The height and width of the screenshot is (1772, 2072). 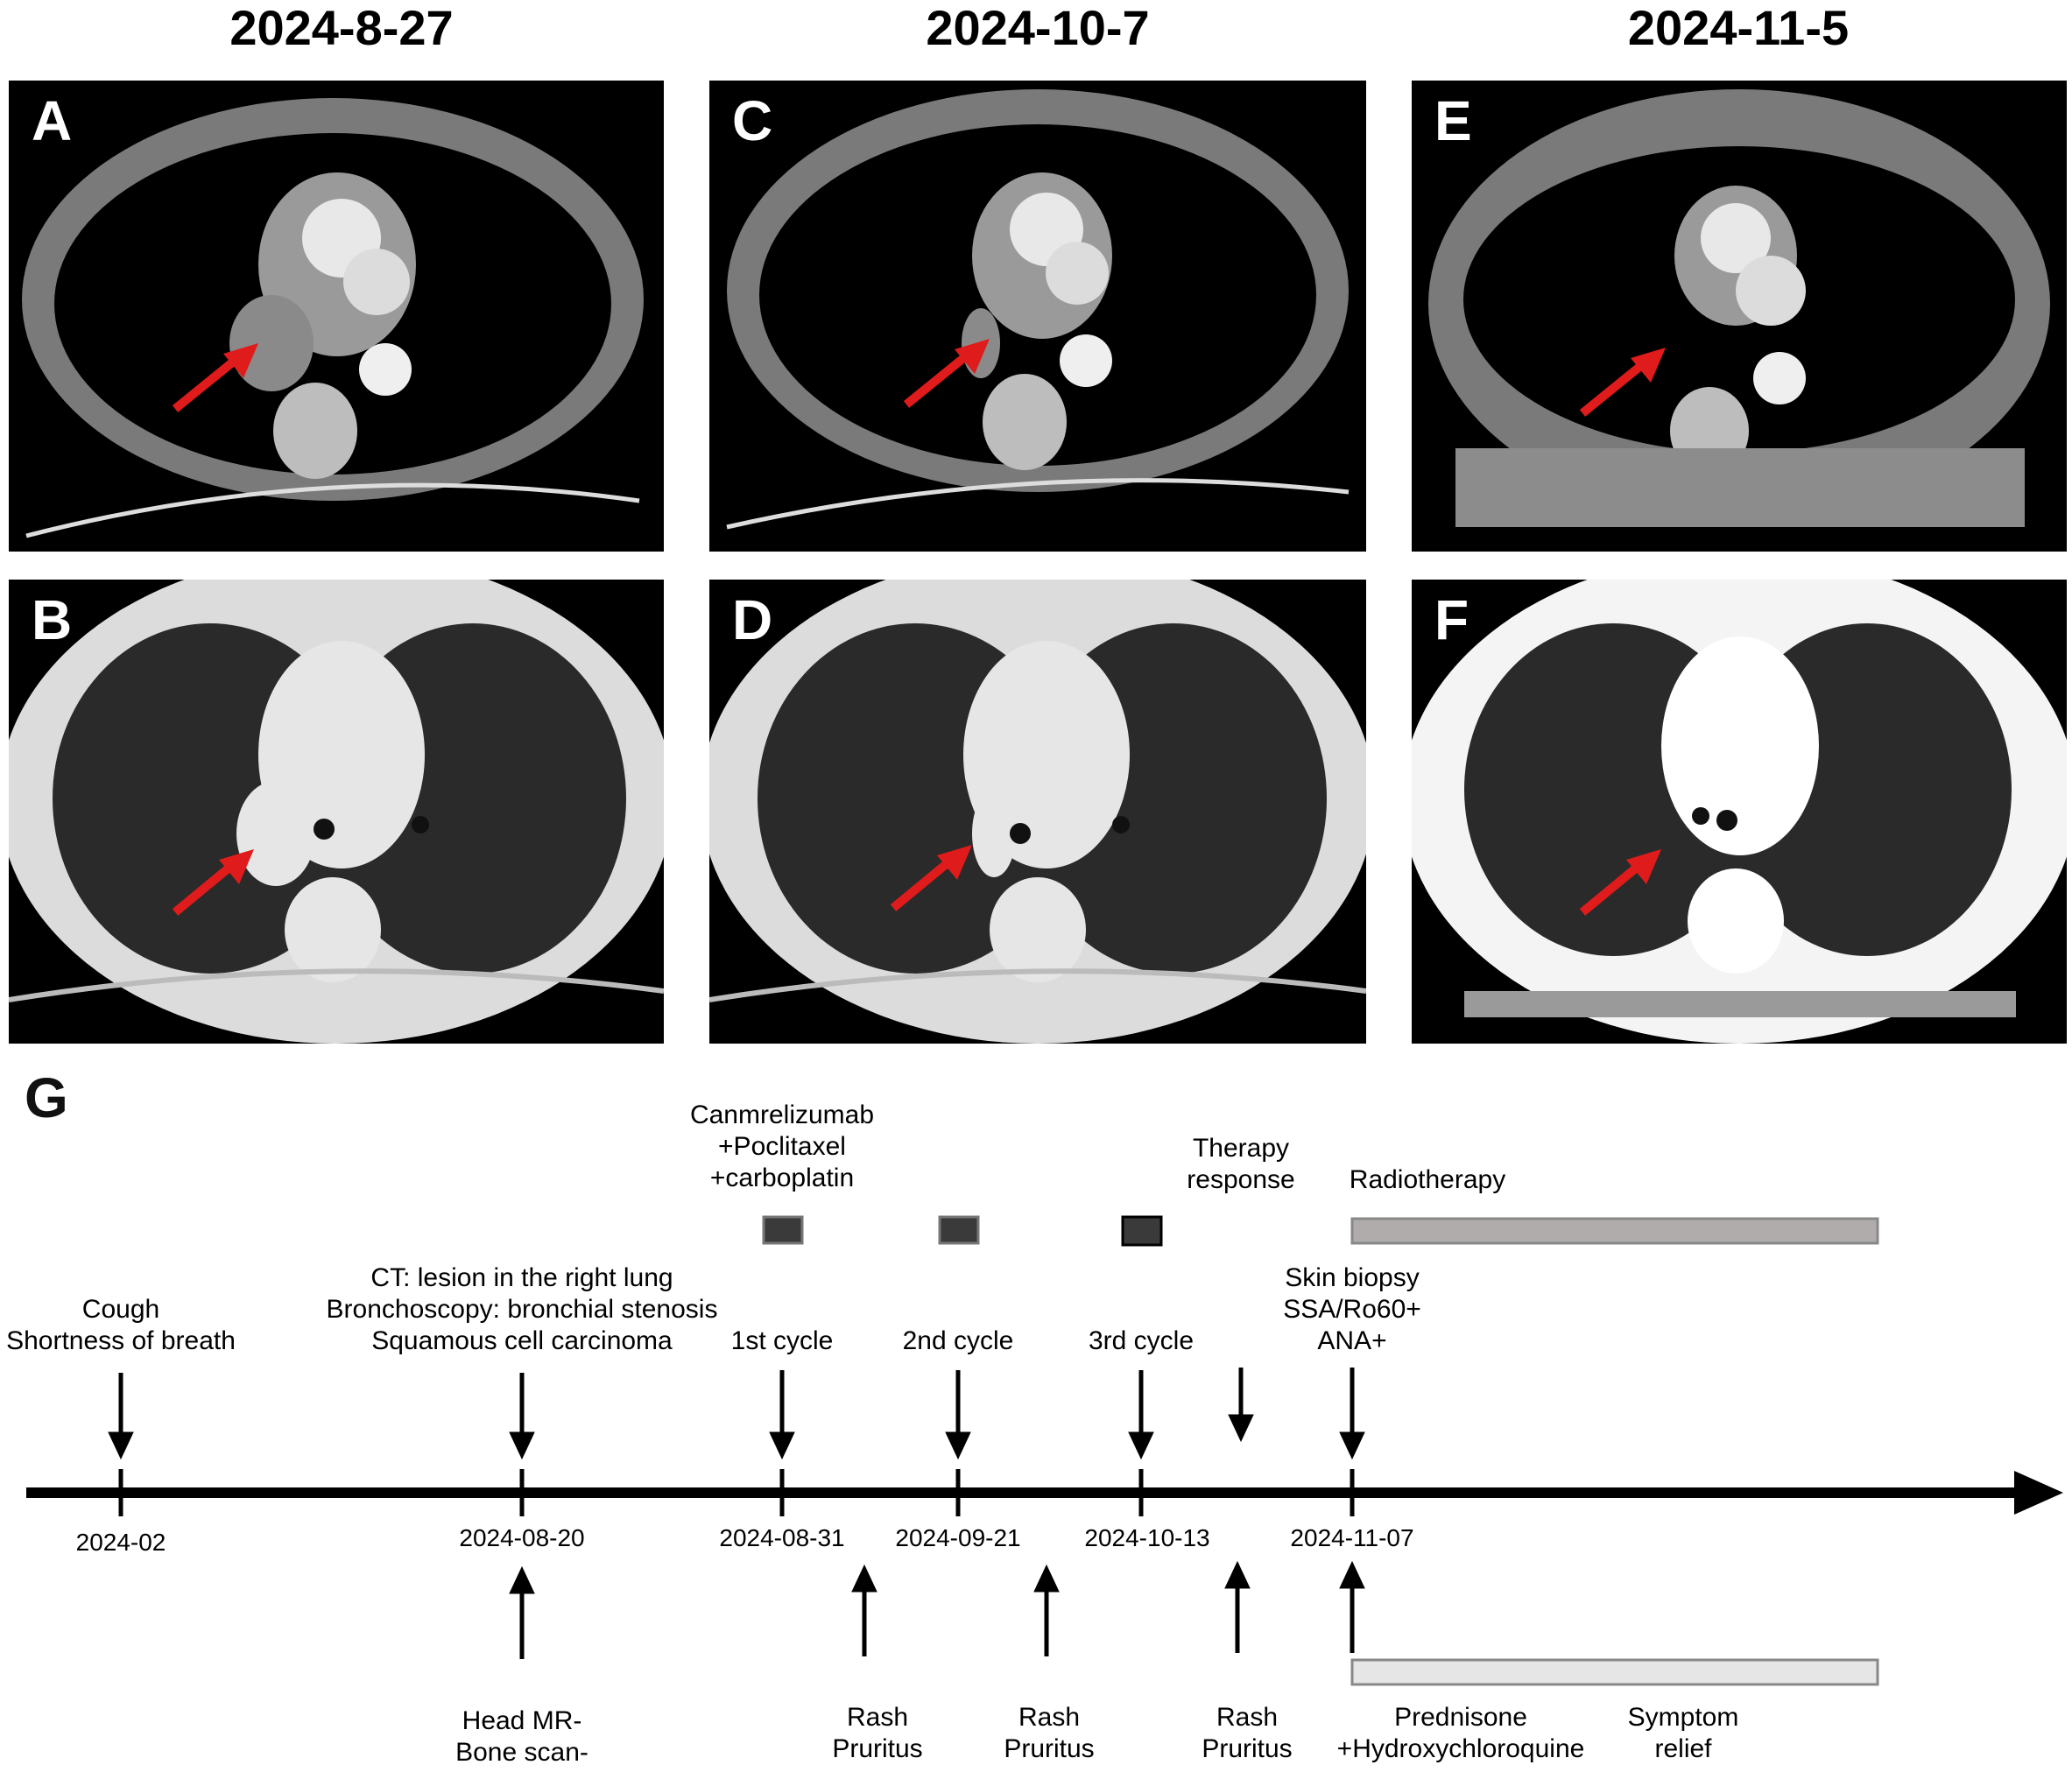 What do you see at coordinates (522, 1538) in the screenshot?
I see `date-label: 2024-08-20` at bounding box center [522, 1538].